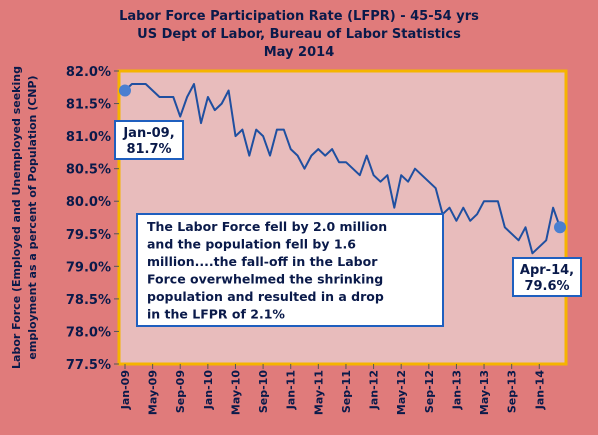 Image resolution: width=598 pixels, height=435 pixels. Describe the element at coordinates (263, 391) in the screenshot. I see `x-tick-label: Sep-10` at that location.